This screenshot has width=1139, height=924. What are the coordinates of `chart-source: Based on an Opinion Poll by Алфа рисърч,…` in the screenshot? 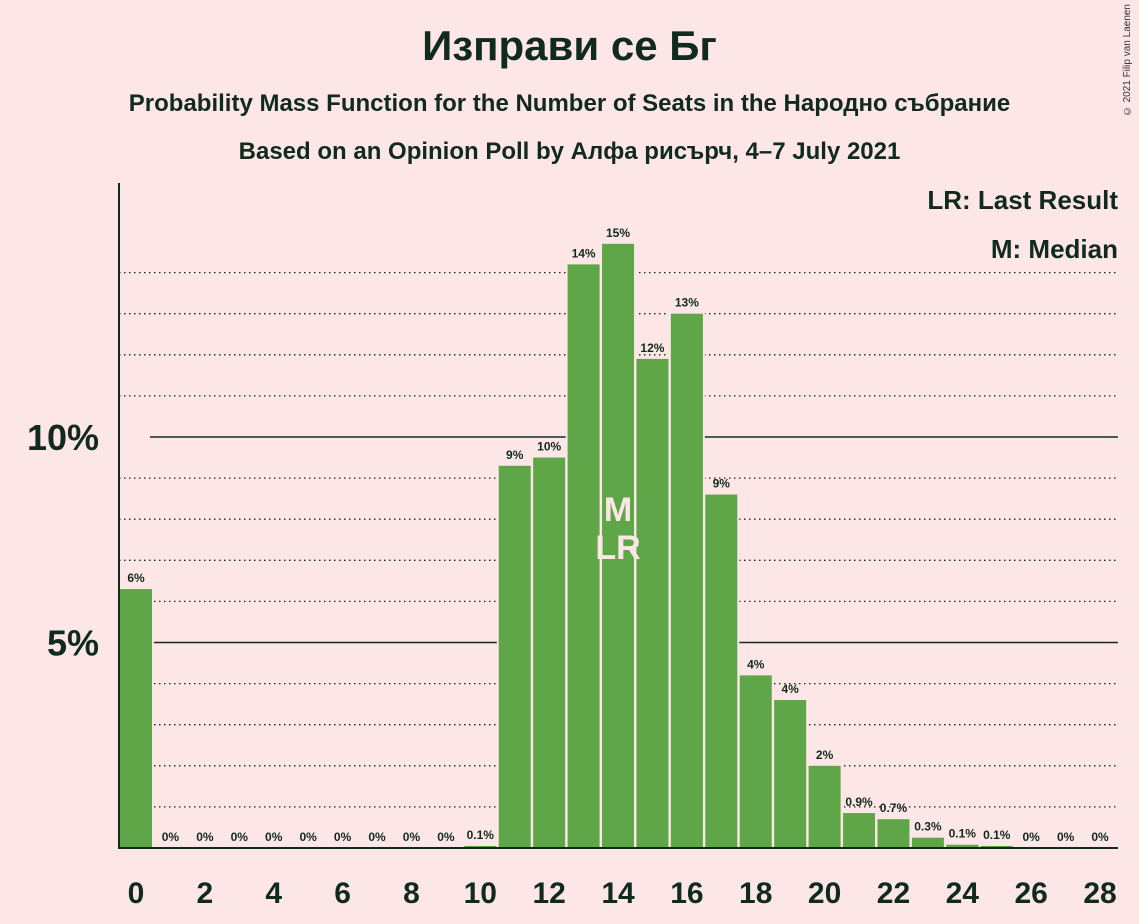 It's located at (569, 151).